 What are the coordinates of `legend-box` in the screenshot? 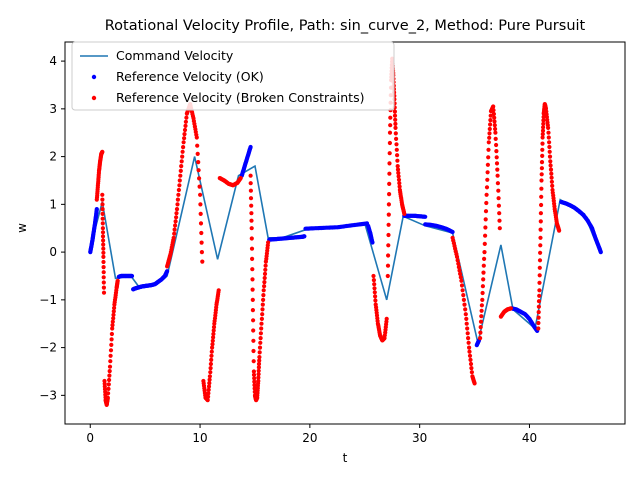 It's located at (233, 76).